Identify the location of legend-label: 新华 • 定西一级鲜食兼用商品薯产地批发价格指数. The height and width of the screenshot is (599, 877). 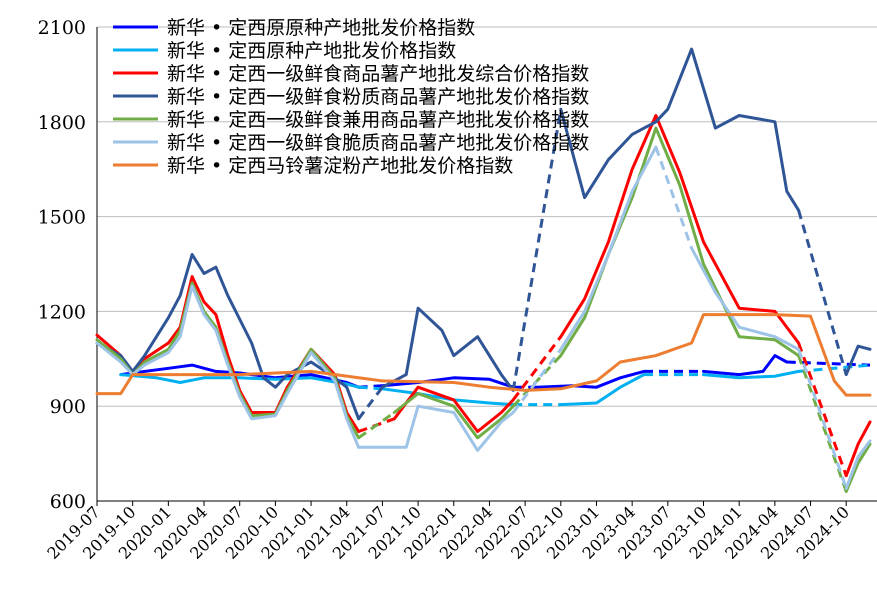
(378, 120).